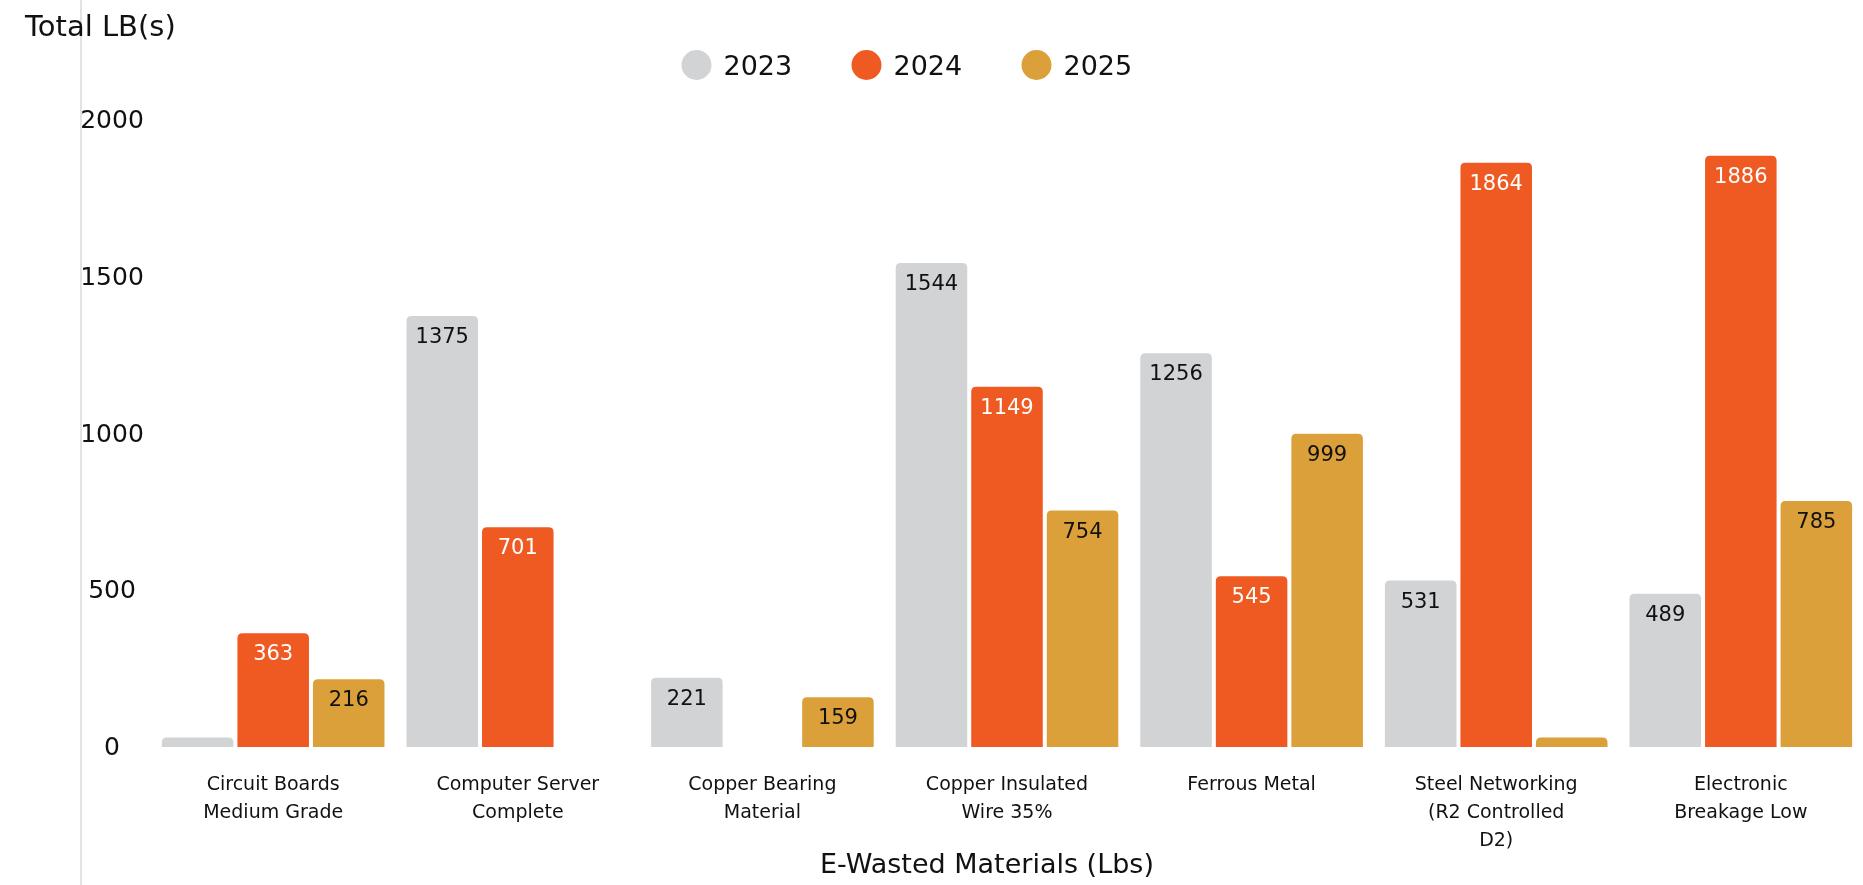 The height and width of the screenshot is (885, 1863). I want to click on data-label: 1256, so click(1176, 373).